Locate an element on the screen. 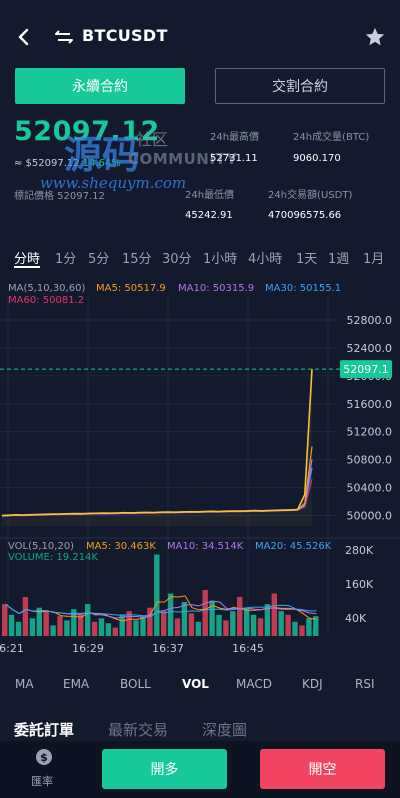  tab-delivery-contract: 交割合約 is located at coordinates (300, 86).